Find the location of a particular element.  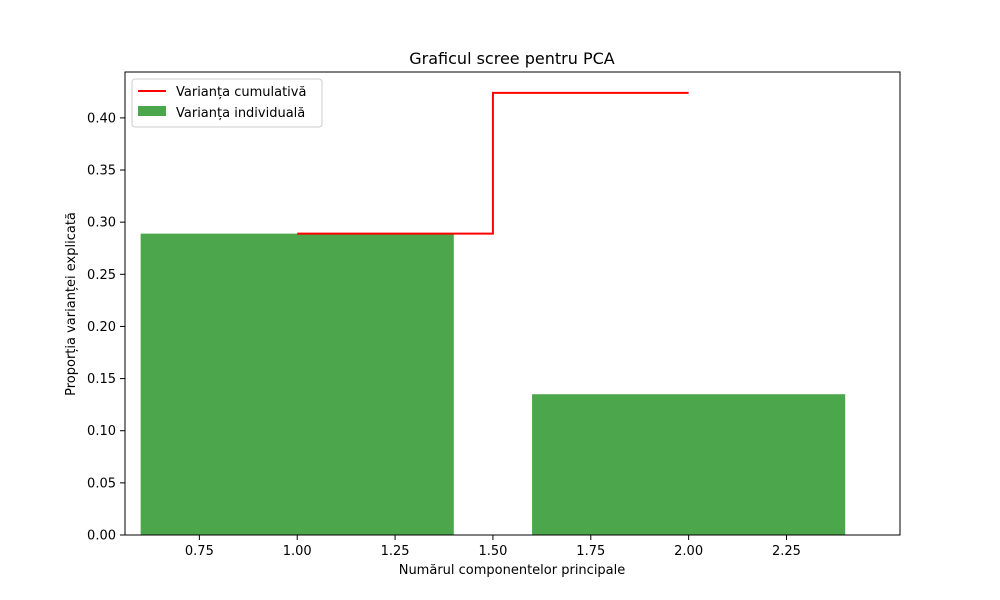

x-tick-label: 1.00 is located at coordinates (297, 551).